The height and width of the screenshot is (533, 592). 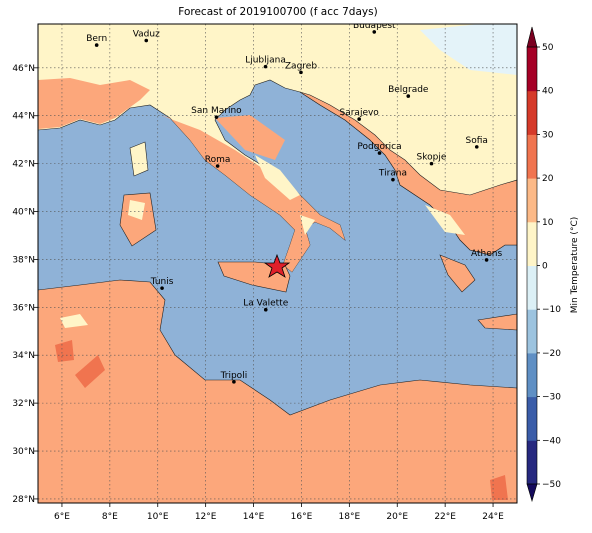 What do you see at coordinates (277, 12) in the screenshot?
I see `title: Forecast of 2019100700 (f acc 7days)` at bounding box center [277, 12].